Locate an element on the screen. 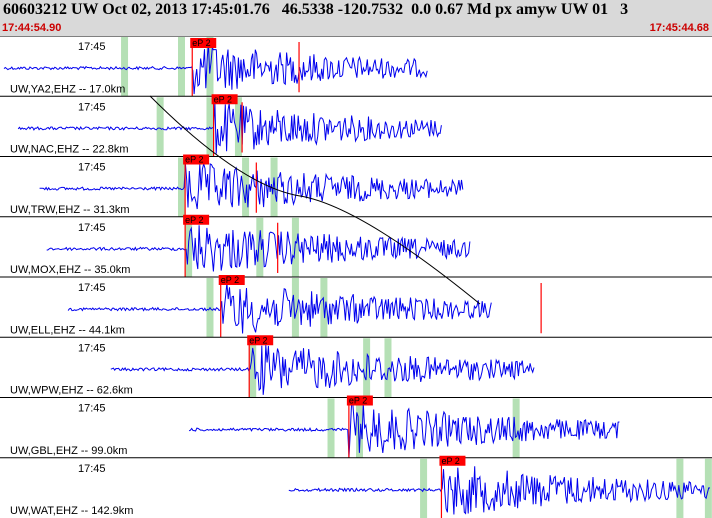 Image resolution: width=712 pixels, height=518 pixels. station-label: UW,GBL,EHZ -- 99.0km is located at coordinates (68, 451).